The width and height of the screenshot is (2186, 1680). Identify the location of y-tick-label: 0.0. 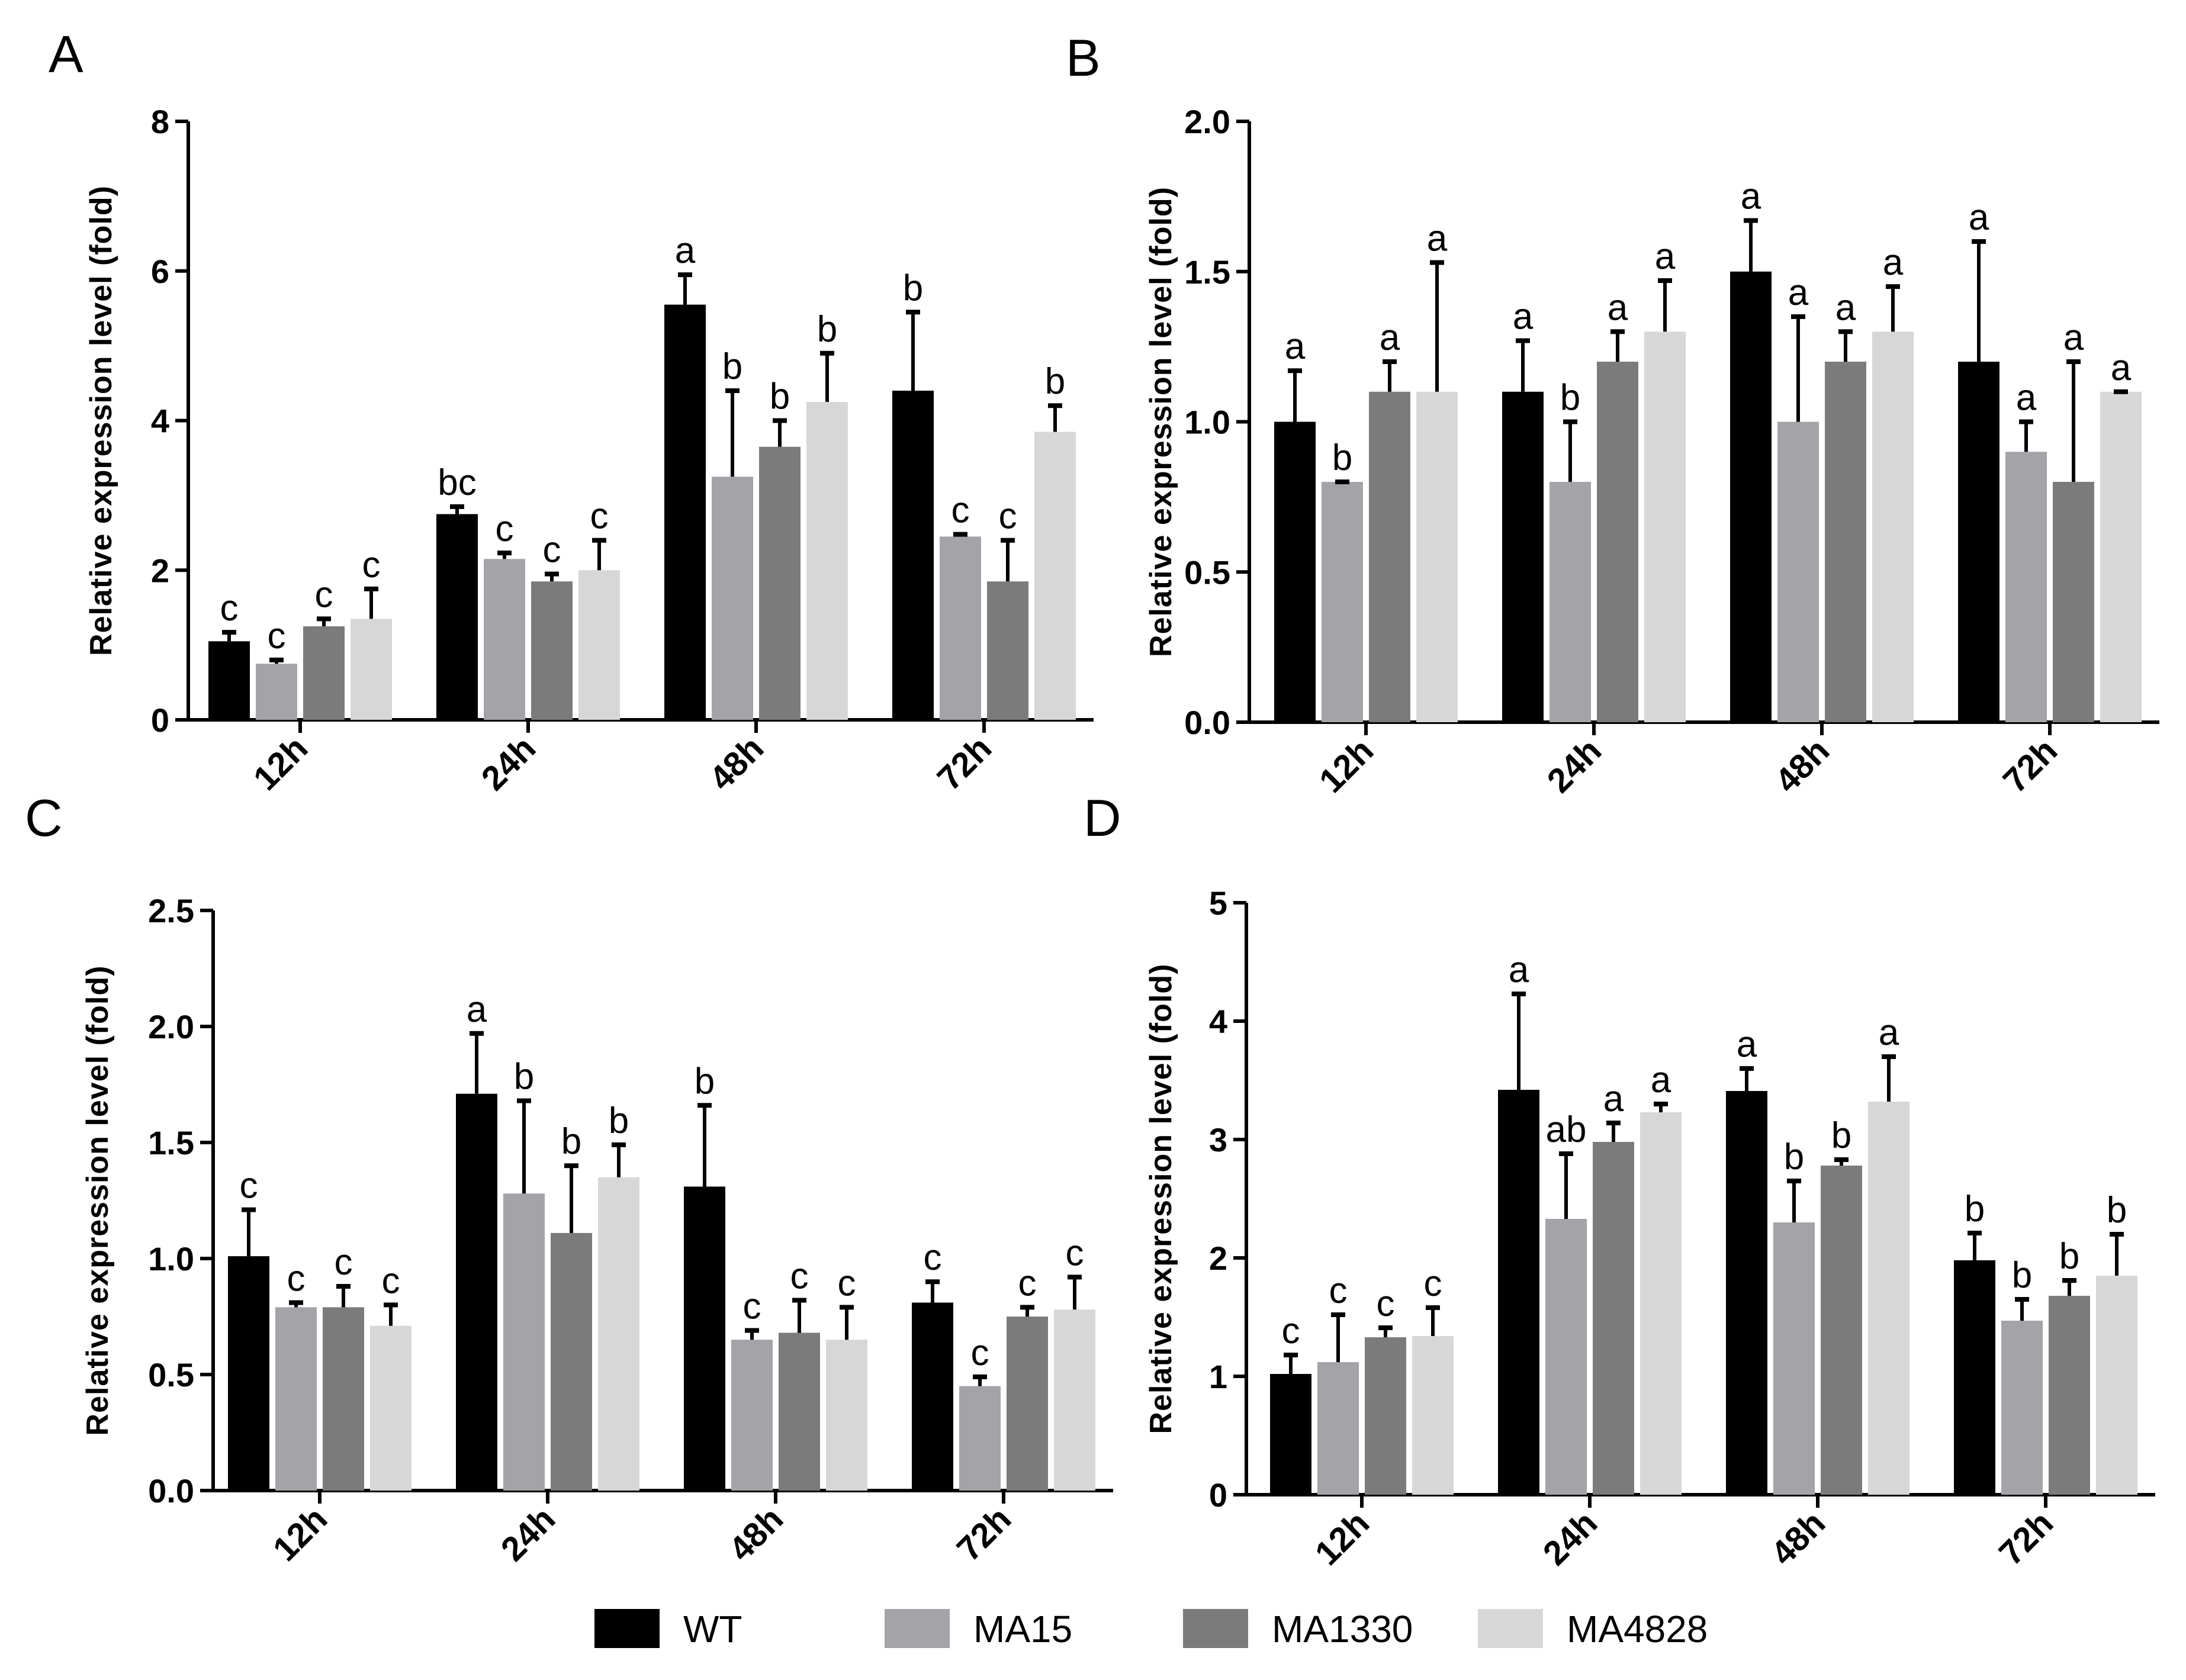
(171, 1491).